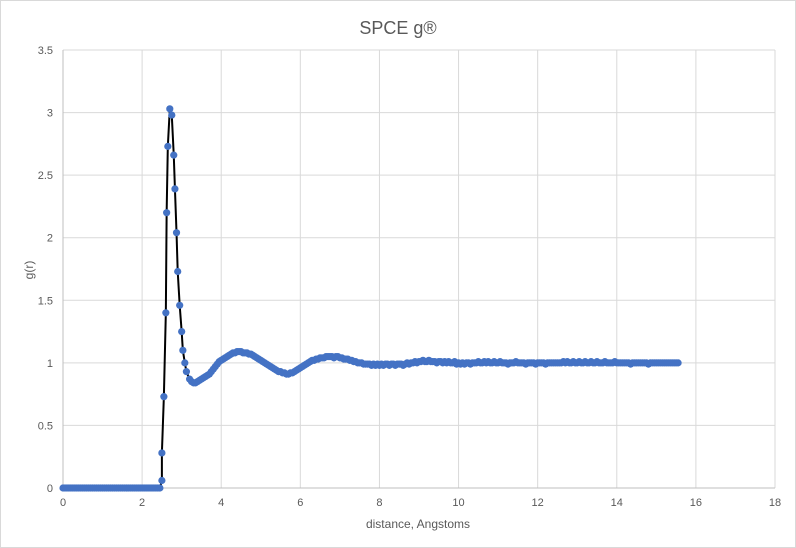 Image resolution: width=796 pixels, height=548 pixels. Describe the element at coordinates (50, 239) in the screenshot. I see `y-tick-label: 2` at that location.